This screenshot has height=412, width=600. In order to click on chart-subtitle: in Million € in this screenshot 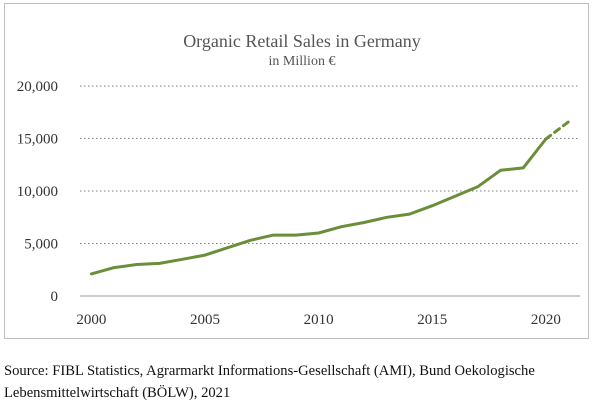, I will do `click(302, 61)`.